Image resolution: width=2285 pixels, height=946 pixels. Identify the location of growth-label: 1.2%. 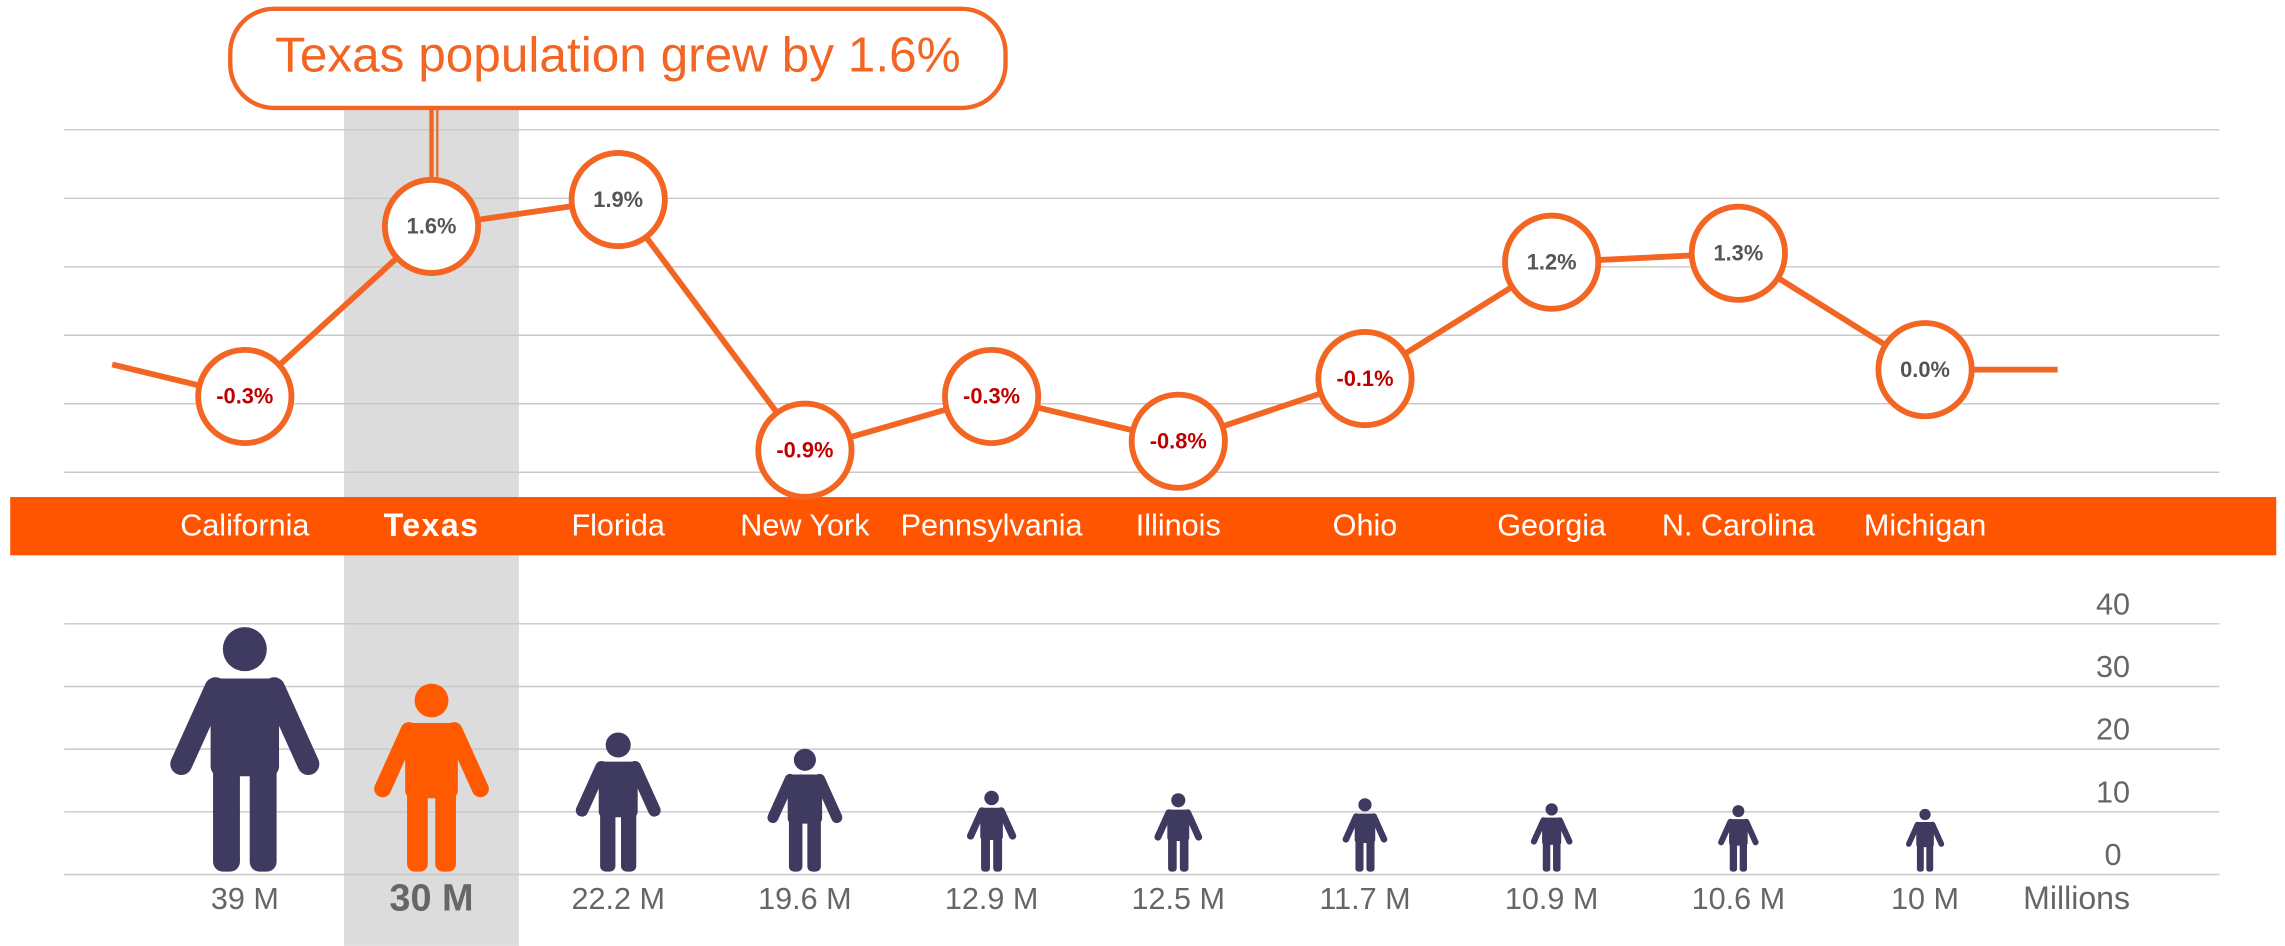
(1552, 261).